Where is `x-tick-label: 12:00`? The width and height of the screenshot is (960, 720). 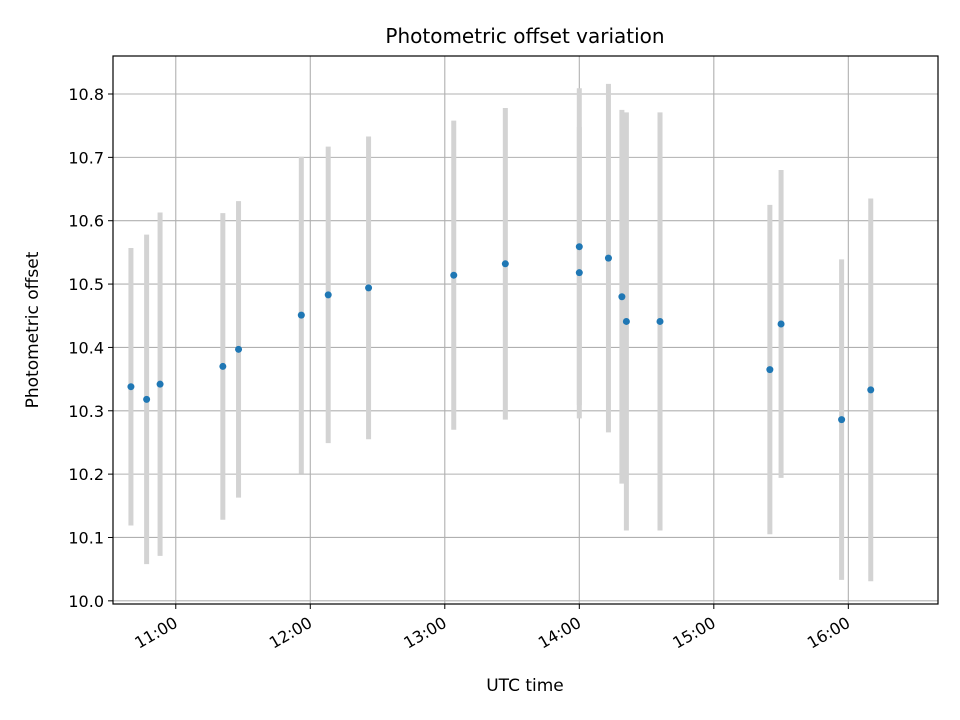 x-tick-label: 12:00 is located at coordinates (290, 633).